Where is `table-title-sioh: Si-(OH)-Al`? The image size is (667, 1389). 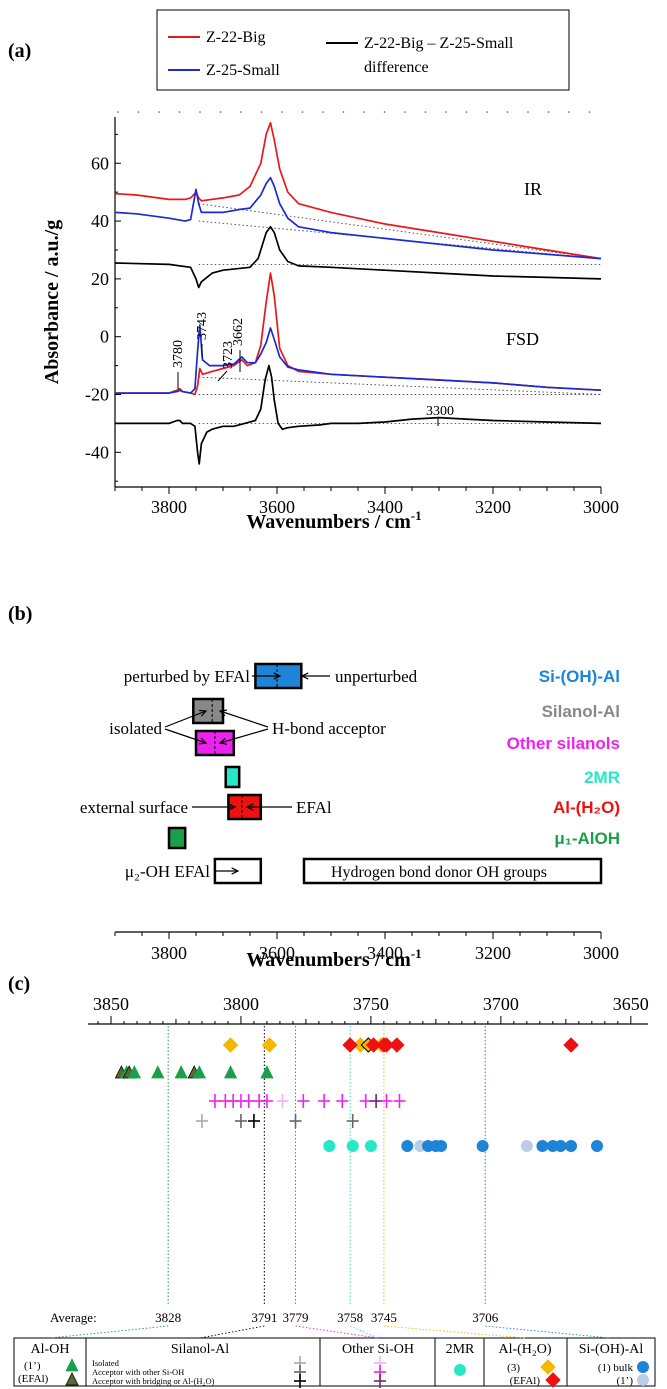 table-title-sioh: Si-(OH)-Al is located at coordinates (611, 1349).